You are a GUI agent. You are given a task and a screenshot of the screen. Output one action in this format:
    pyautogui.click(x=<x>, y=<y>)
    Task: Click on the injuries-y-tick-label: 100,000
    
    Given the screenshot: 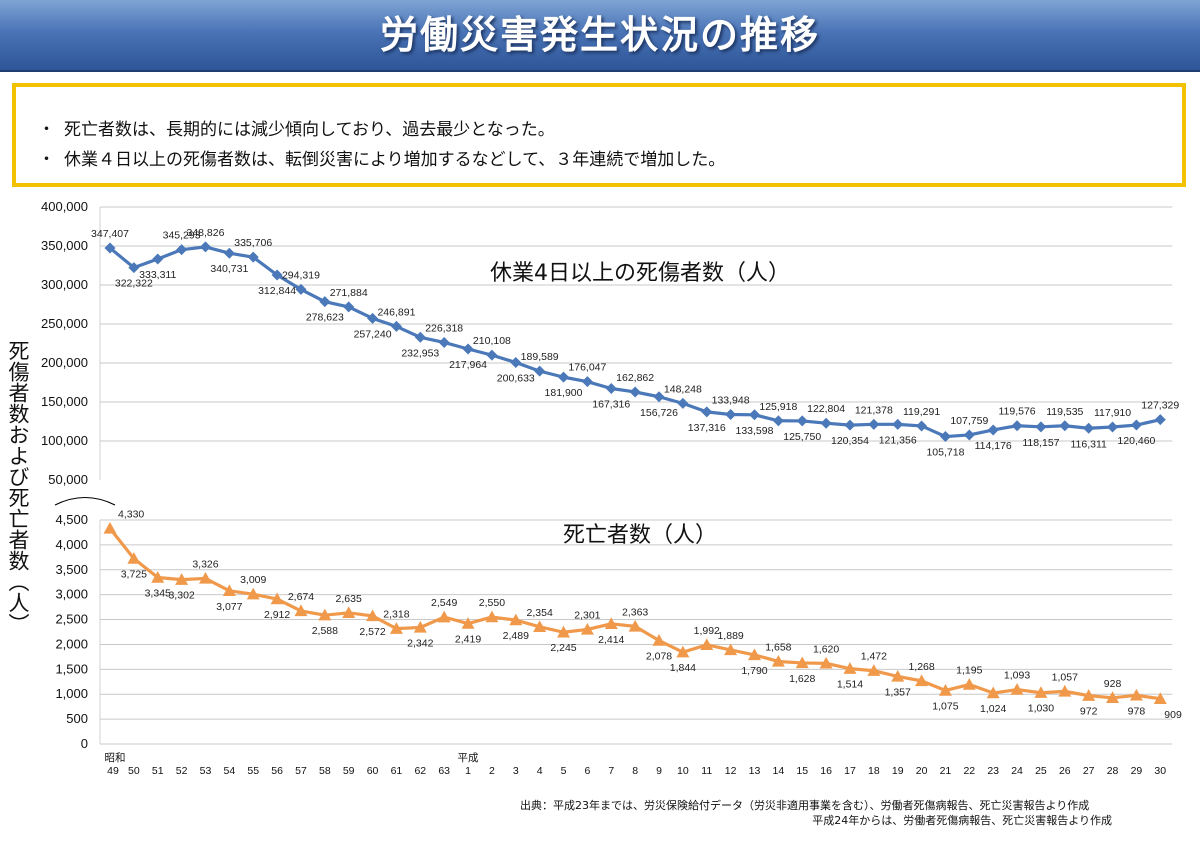 What is the action you would take?
    pyautogui.click(x=64, y=440)
    